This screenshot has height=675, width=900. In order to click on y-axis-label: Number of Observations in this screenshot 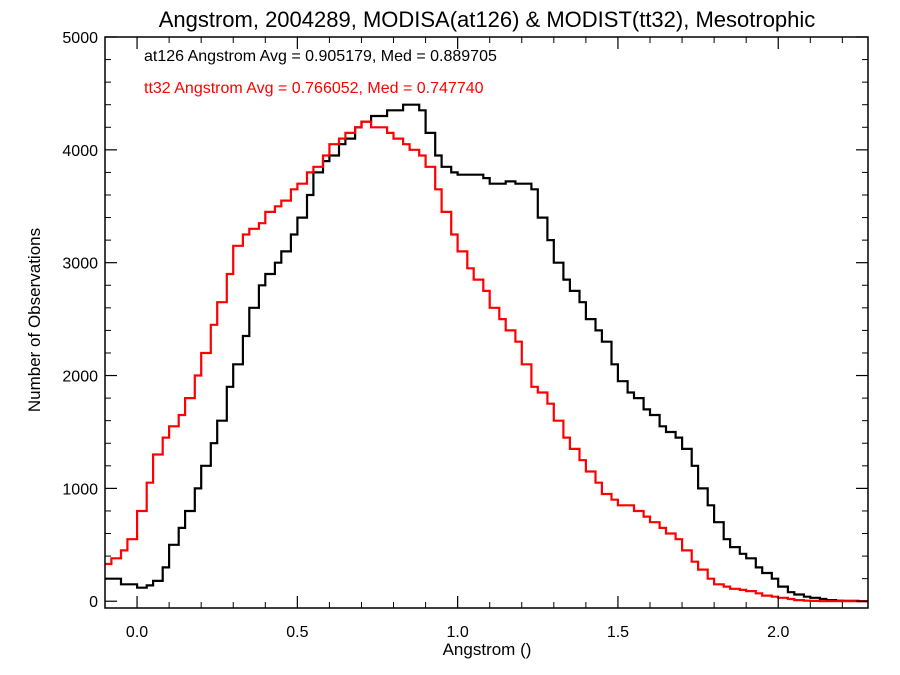, I will do `click(34, 320)`.